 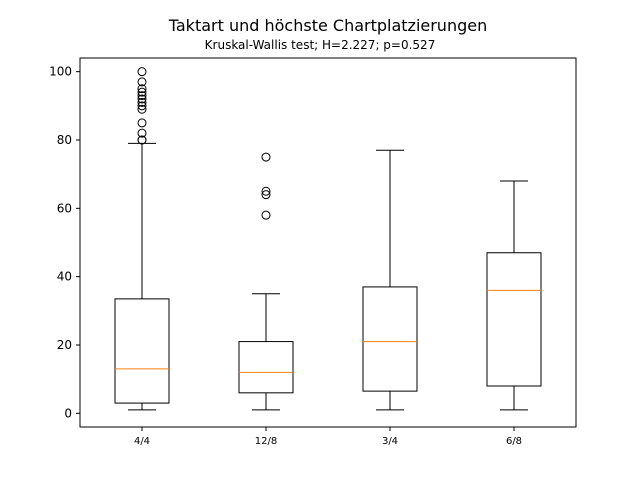 What do you see at coordinates (64, 140) in the screenshot?
I see `y-tick-label-80: 80` at bounding box center [64, 140].